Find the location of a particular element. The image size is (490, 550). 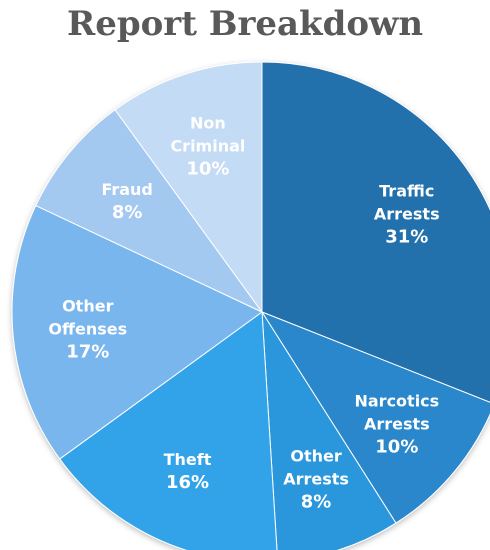

slice-label-2: Other Arrests 8% is located at coordinates (316, 479).